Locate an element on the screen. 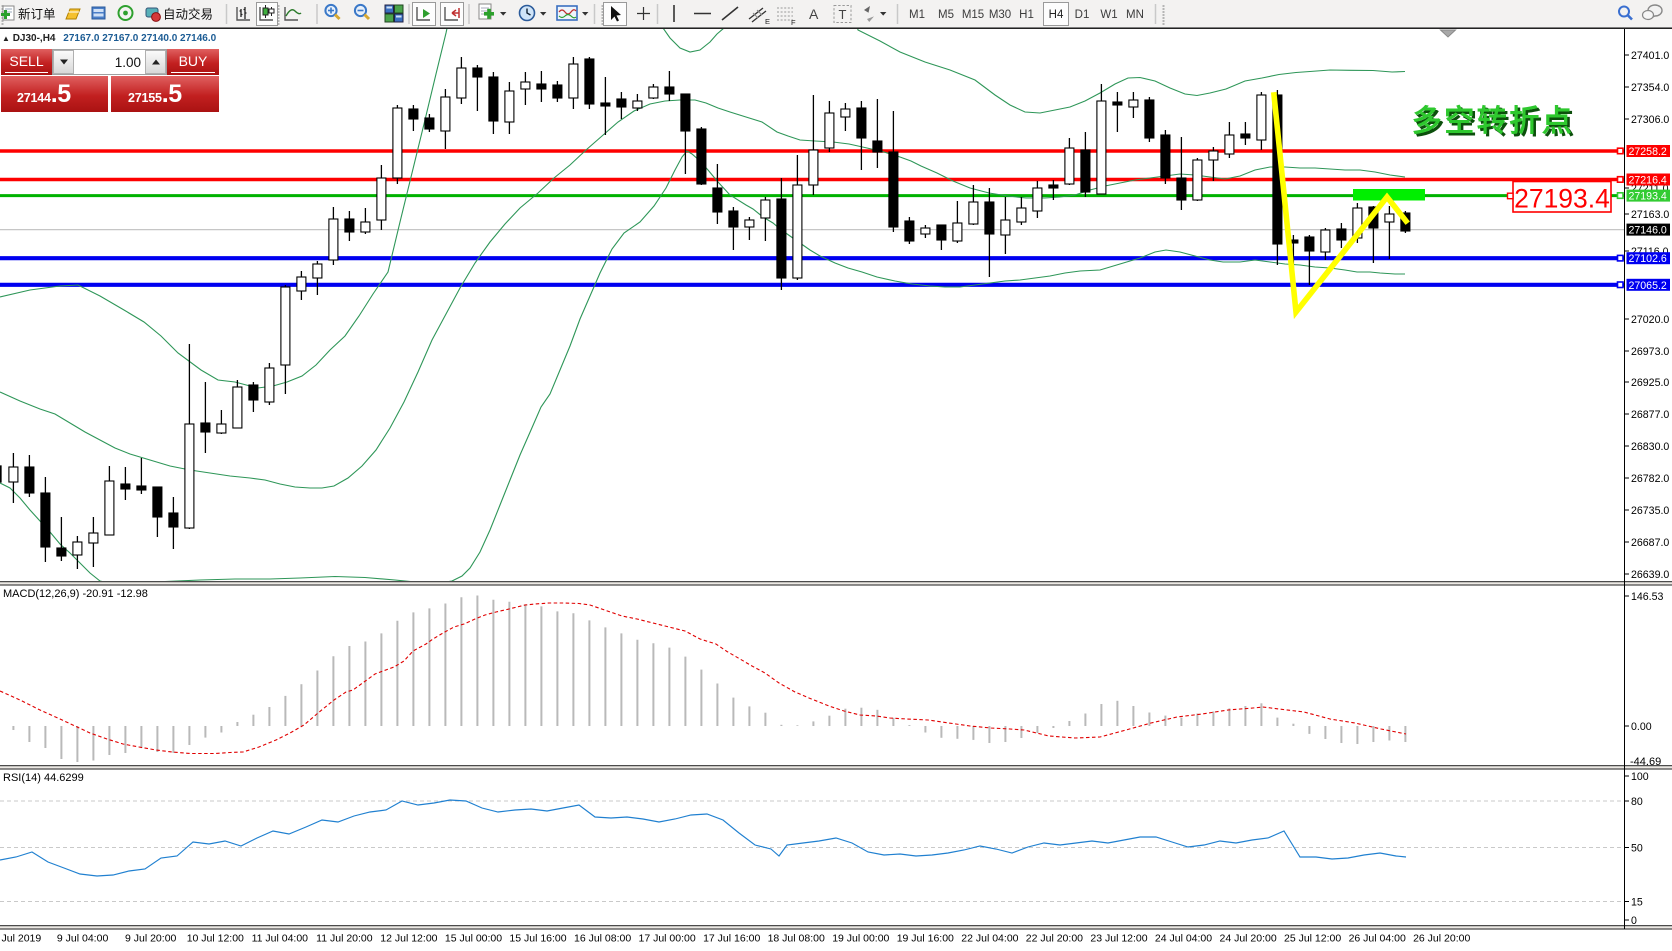 Image resolution: width=1672 pixels, height=951 pixels. svg-text: H1 is located at coordinates (1026, 15).